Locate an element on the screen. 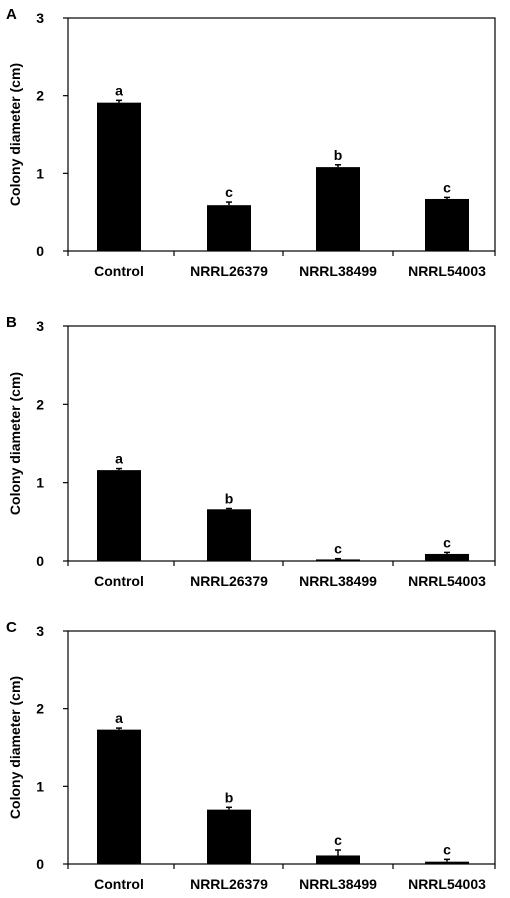 Image resolution: width=510 pixels, height=898 pixels. panel-letter: B is located at coordinates (11, 322).